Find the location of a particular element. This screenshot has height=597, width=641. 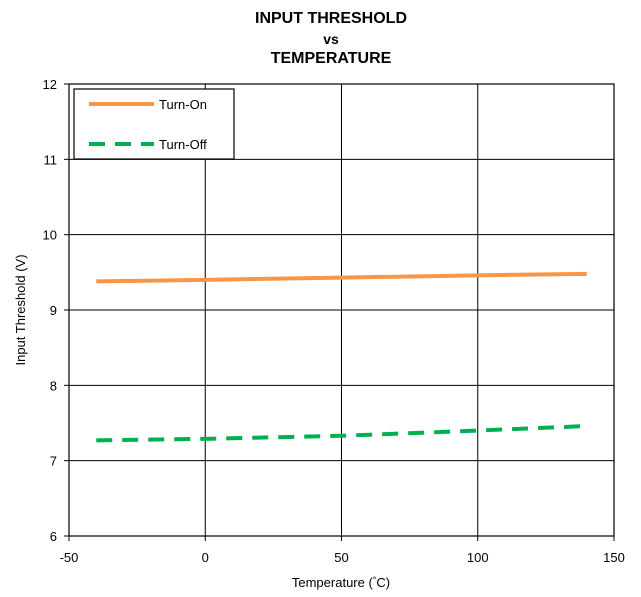

chart-title-line-1: INPUT THRESHOLD is located at coordinates (331, 18).